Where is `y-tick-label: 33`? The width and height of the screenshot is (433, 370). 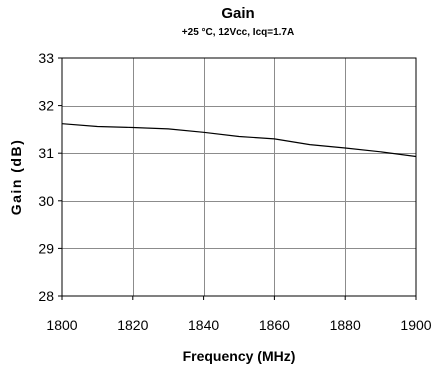
y-tick-label: 33 is located at coordinates (46, 58).